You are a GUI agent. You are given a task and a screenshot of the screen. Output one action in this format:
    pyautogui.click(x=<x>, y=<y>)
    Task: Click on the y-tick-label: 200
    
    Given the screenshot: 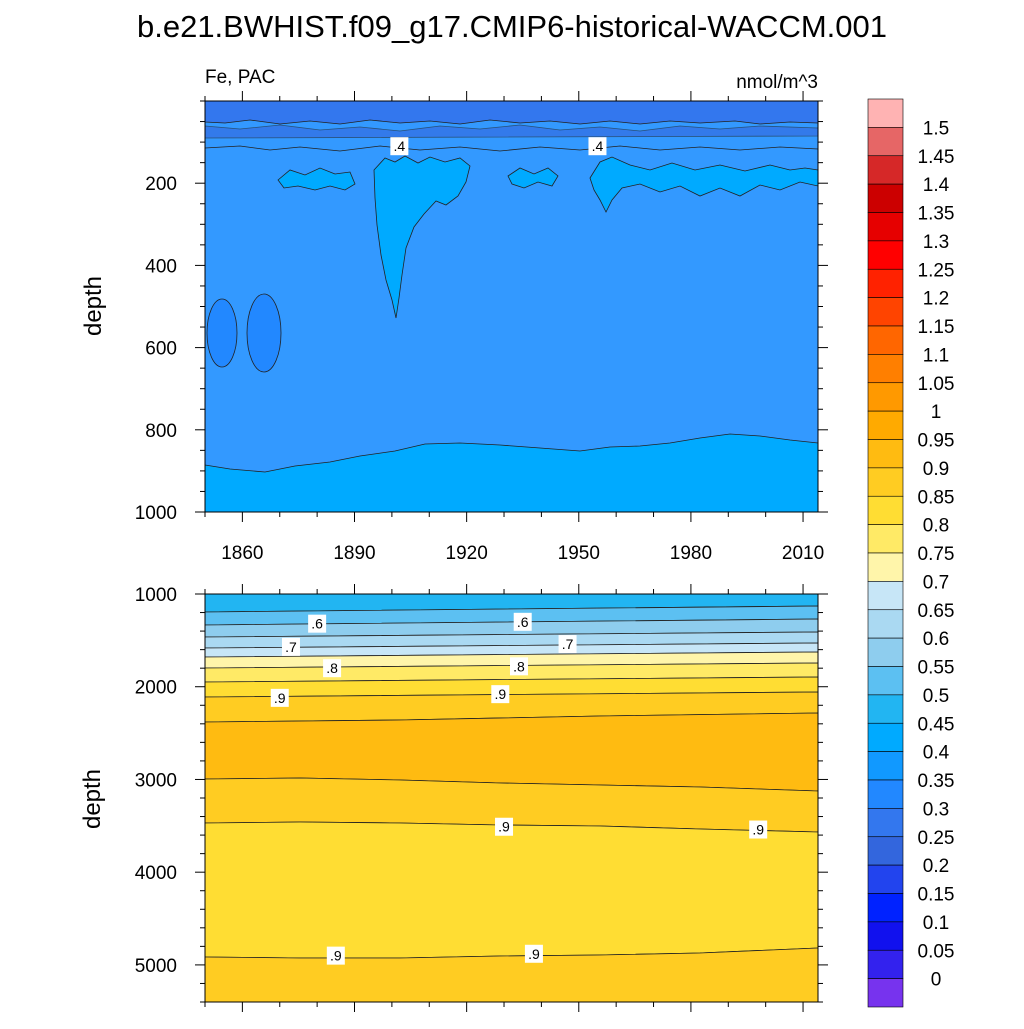 What is the action you would take?
    pyautogui.click(x=161, y=184)
    